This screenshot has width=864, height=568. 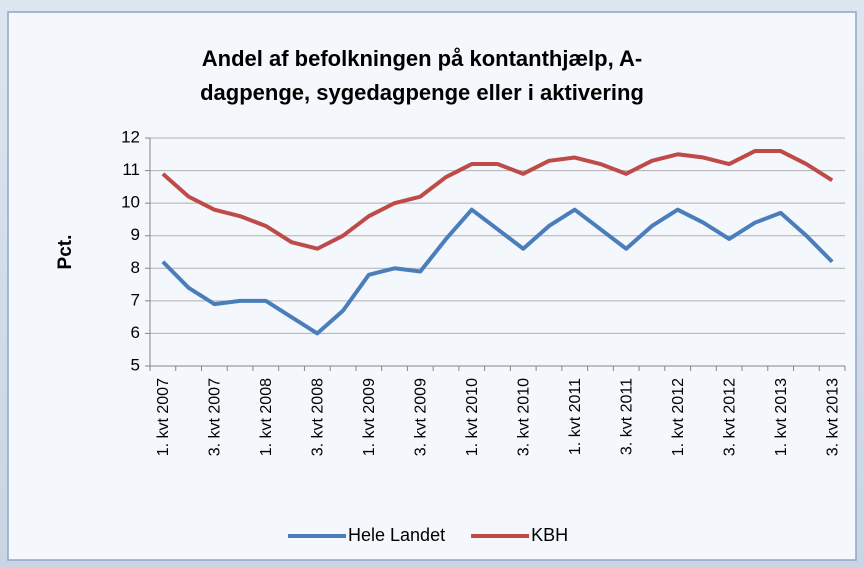 What do you see at coordinates (396, 535) in the screenshot?
I see `legend-label: Hele Landet` at bounding box center [396, 535].